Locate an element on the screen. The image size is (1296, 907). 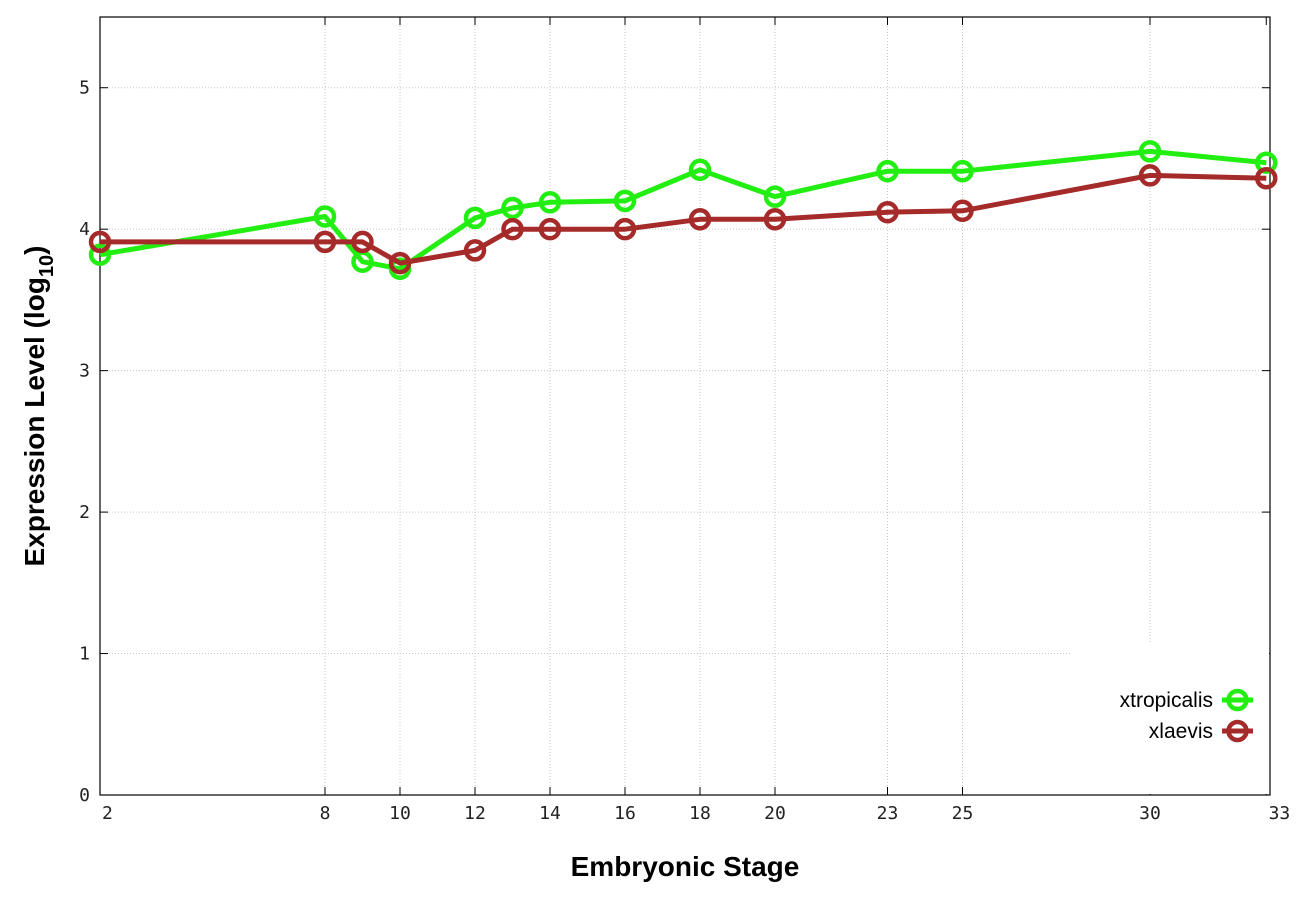
legend: xtropicalis xlaevis is located at coordinates (1186, 715).